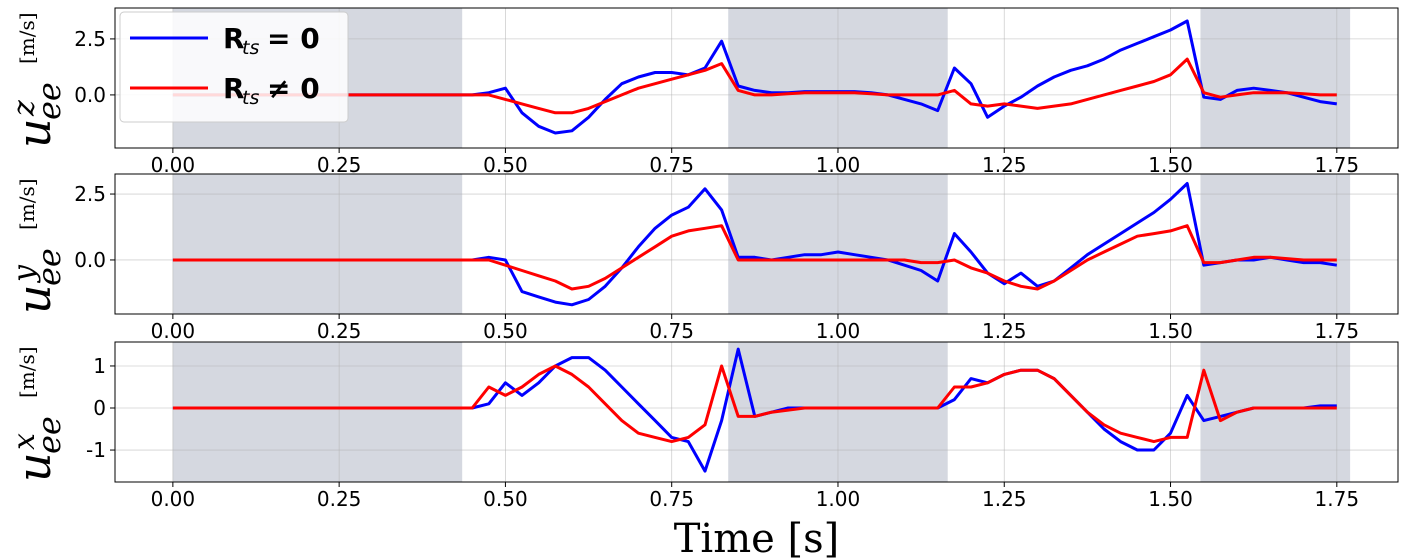 This screenshot has width=1411, height=560. I want to click on legend-label-rel: = 0, so click(293, 38).